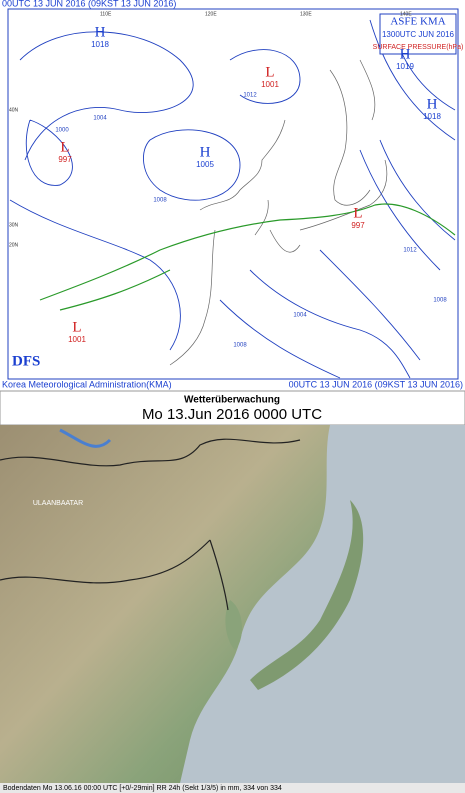  I want to click on isobar-label: 1000, so click(62, 131).